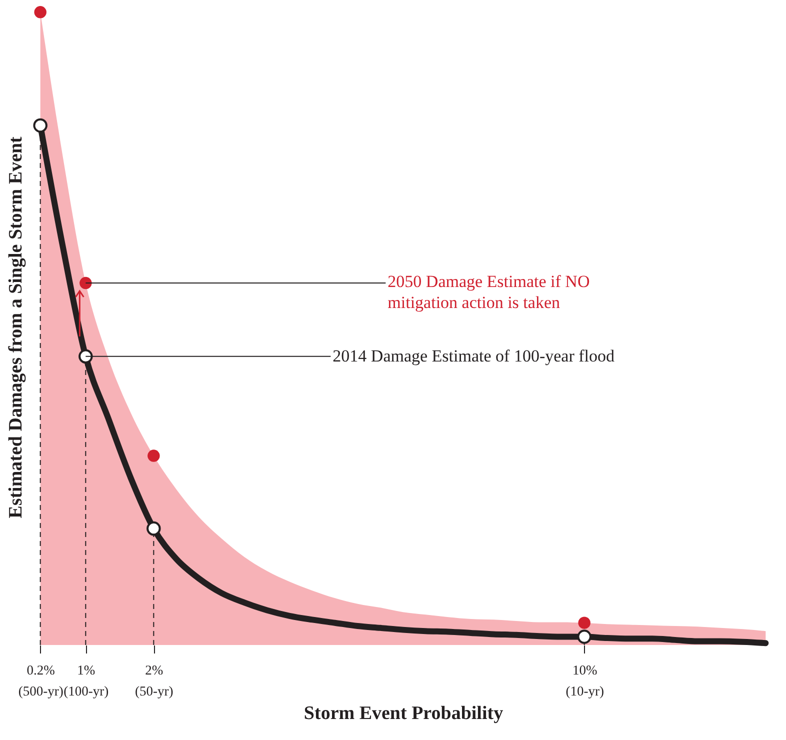 Image resolution: width=786 pixels, height=740 pixels. What do you see at coordinates (86, 680) in the screenshot?
I see `x-tick-label: 1% (100-yr)` at bounding box center [86, 680].